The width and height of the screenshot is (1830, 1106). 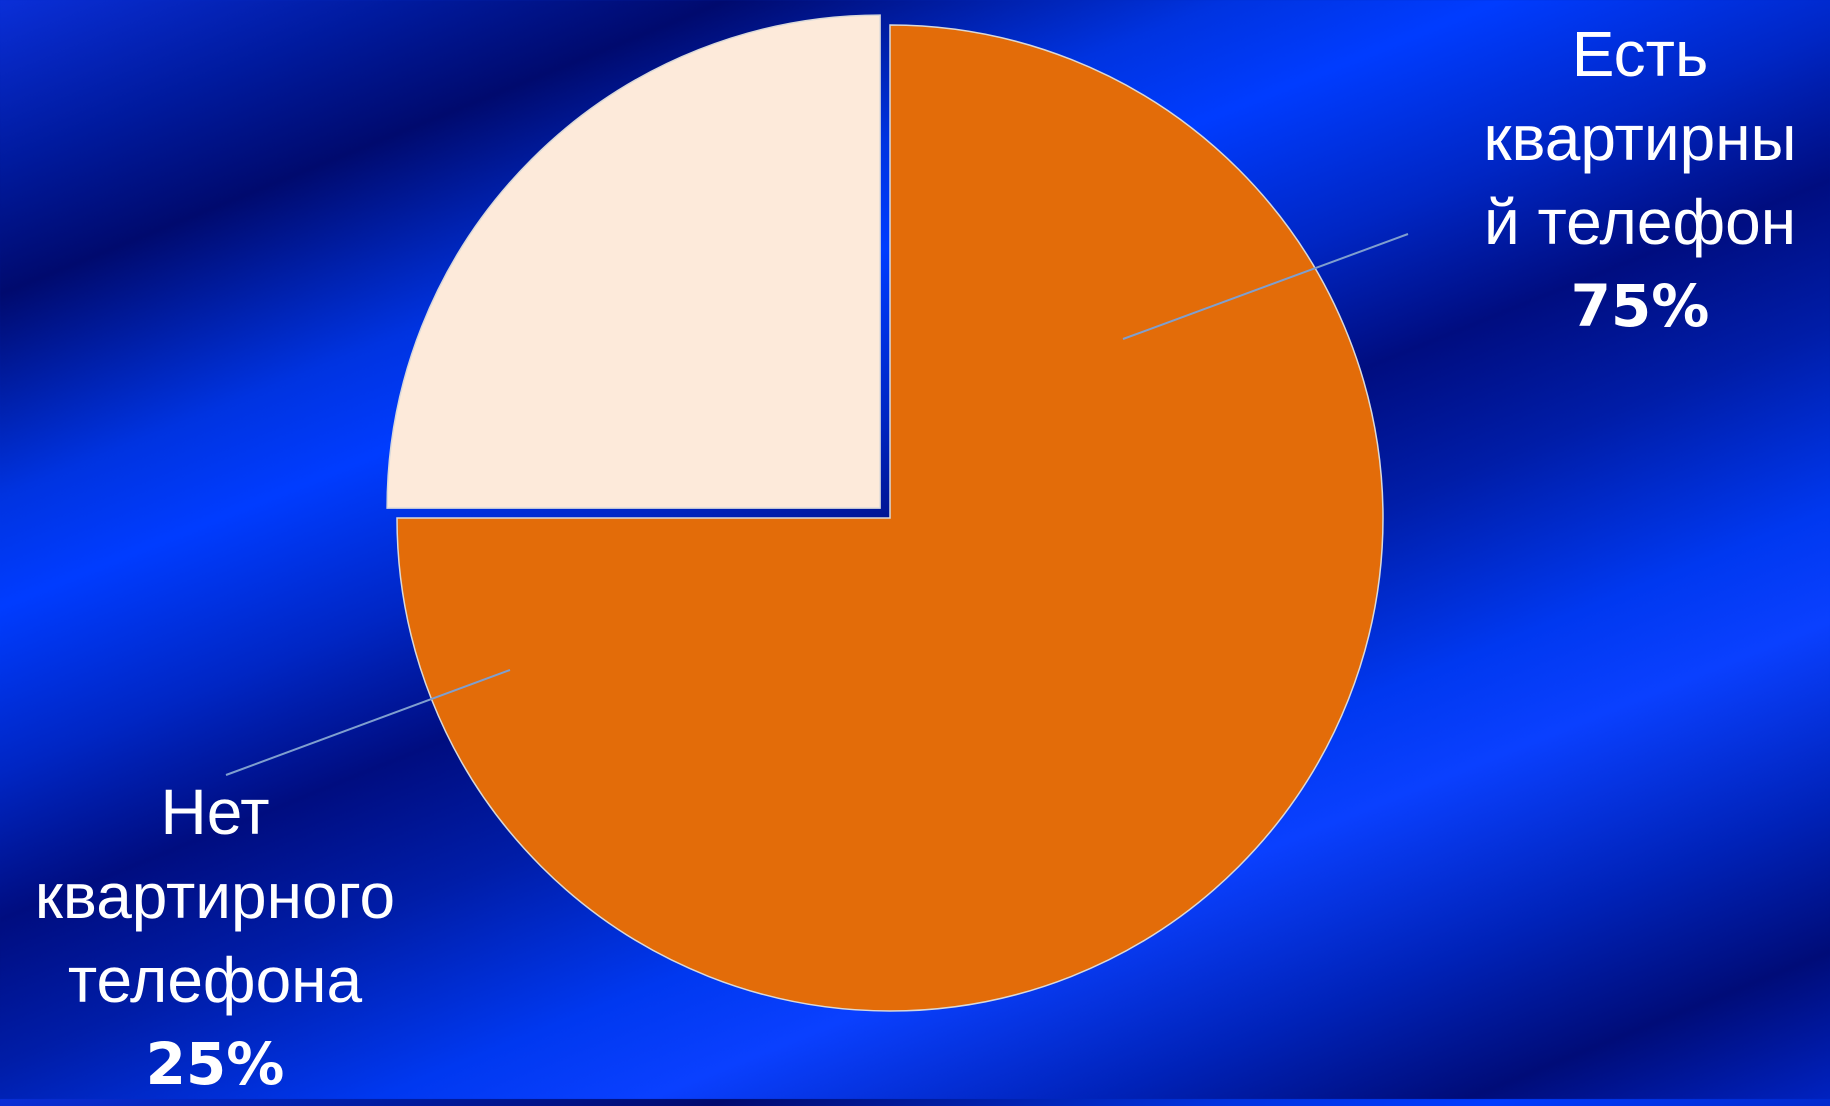 What do you see at coordinates (1265, 286) in the screenshot?
I see `leader-line-with-phone` at bounding box center [1265, 286].